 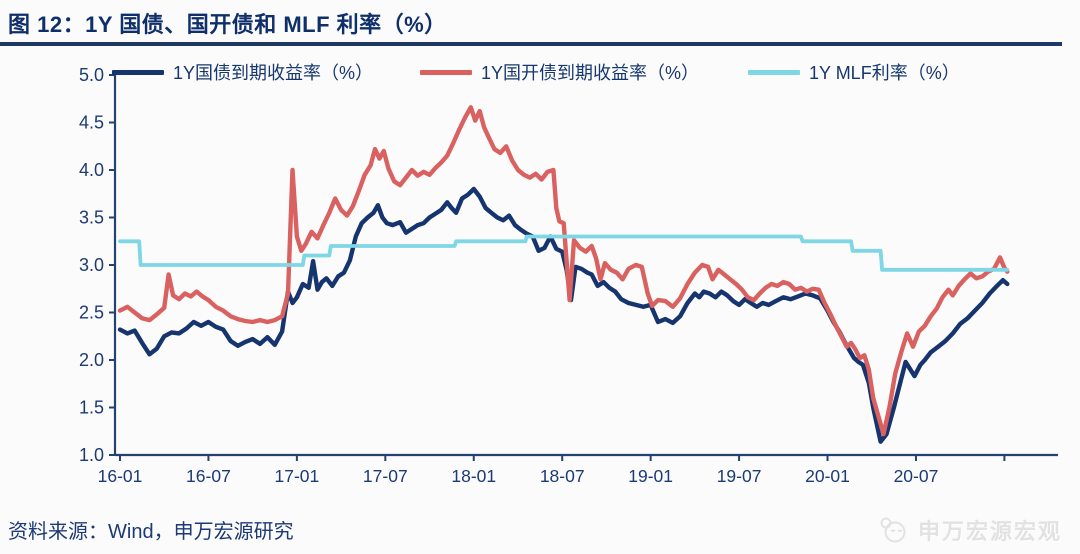 I want to click on y-tick-label: 1.5, so click(x=91, y=408).